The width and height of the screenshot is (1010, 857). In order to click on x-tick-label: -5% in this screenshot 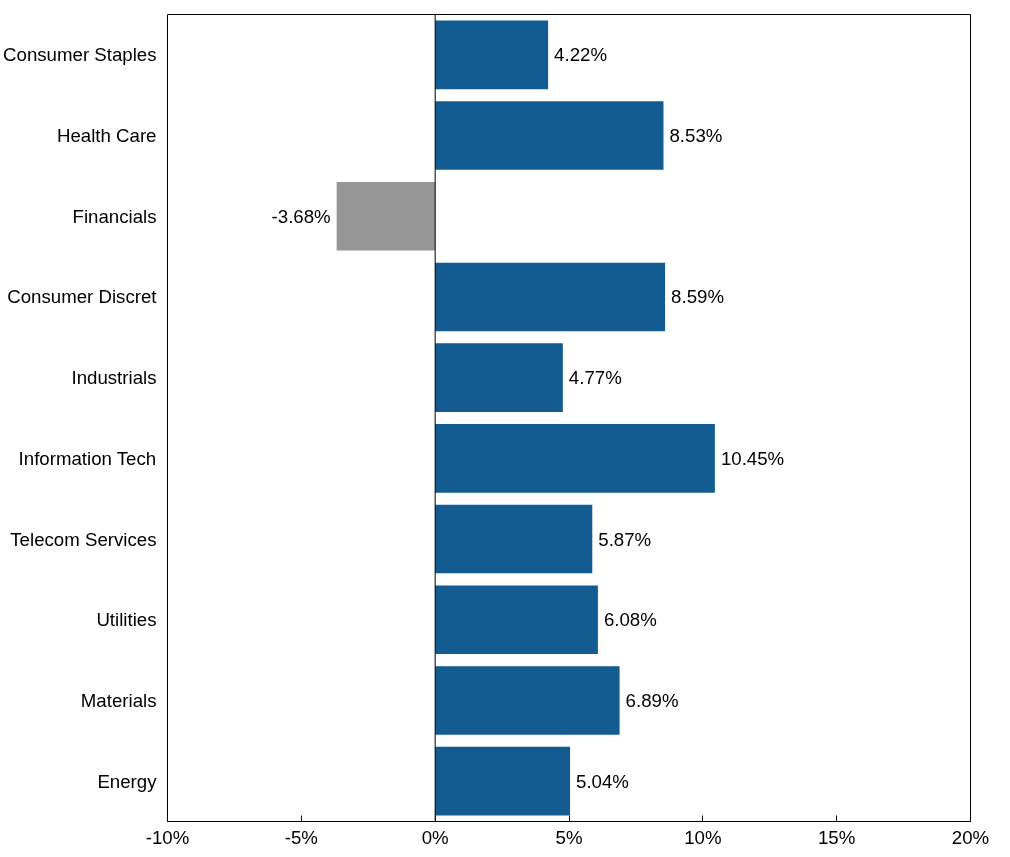, I will do `click(301, 837)`.